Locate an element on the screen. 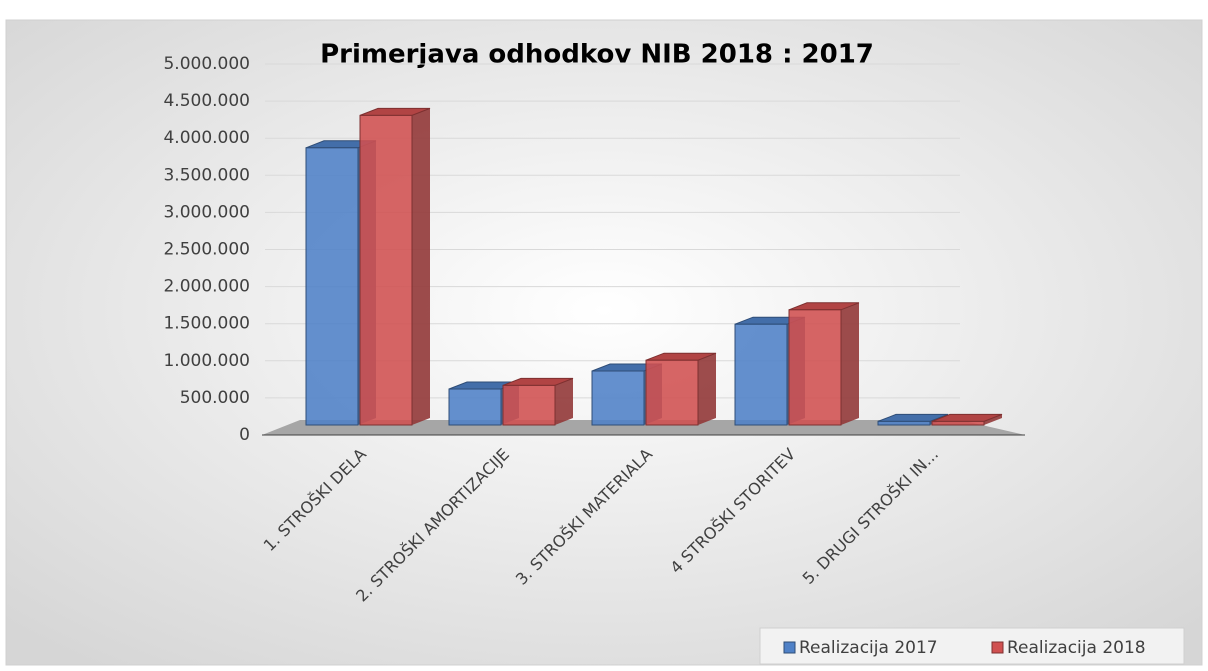 The width and height of the screenshot is (1208, 671). y-tick-label: 2.000.000 is located at coordinates (206, 287).